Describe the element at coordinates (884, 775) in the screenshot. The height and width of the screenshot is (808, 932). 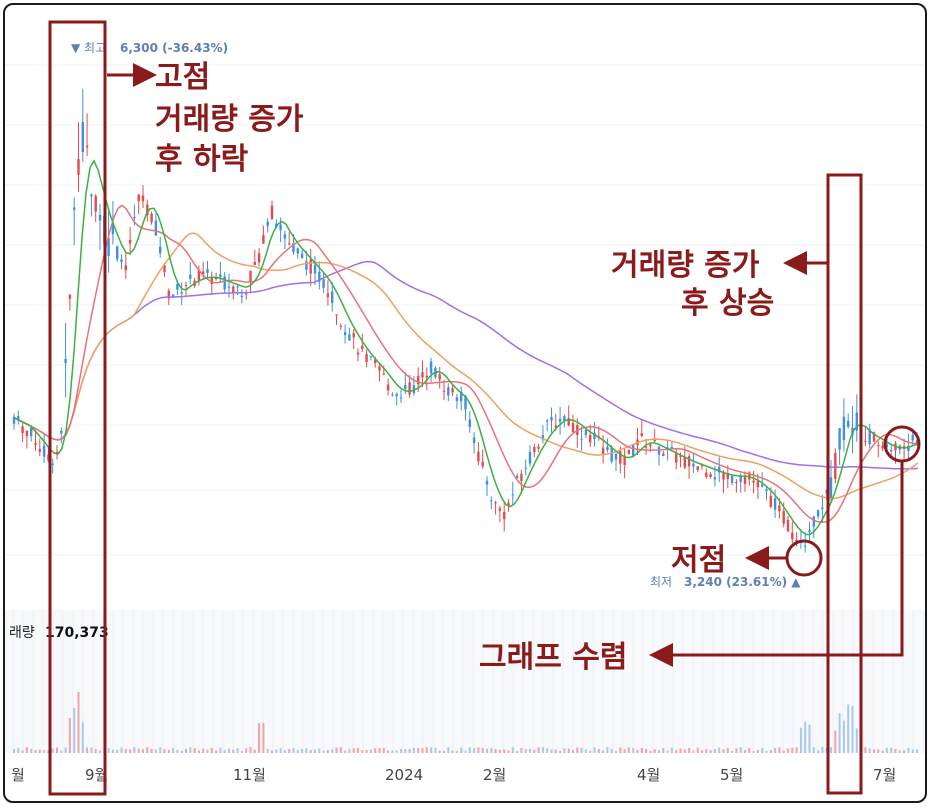
I see `x-tick: 7월` at that location.